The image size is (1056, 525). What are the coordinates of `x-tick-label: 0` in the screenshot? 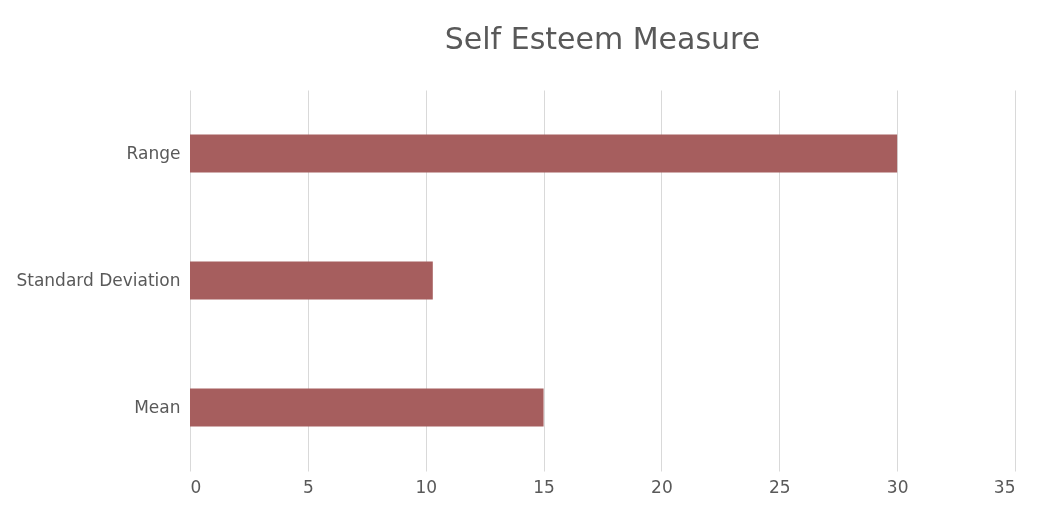 It's located at (196, 486).